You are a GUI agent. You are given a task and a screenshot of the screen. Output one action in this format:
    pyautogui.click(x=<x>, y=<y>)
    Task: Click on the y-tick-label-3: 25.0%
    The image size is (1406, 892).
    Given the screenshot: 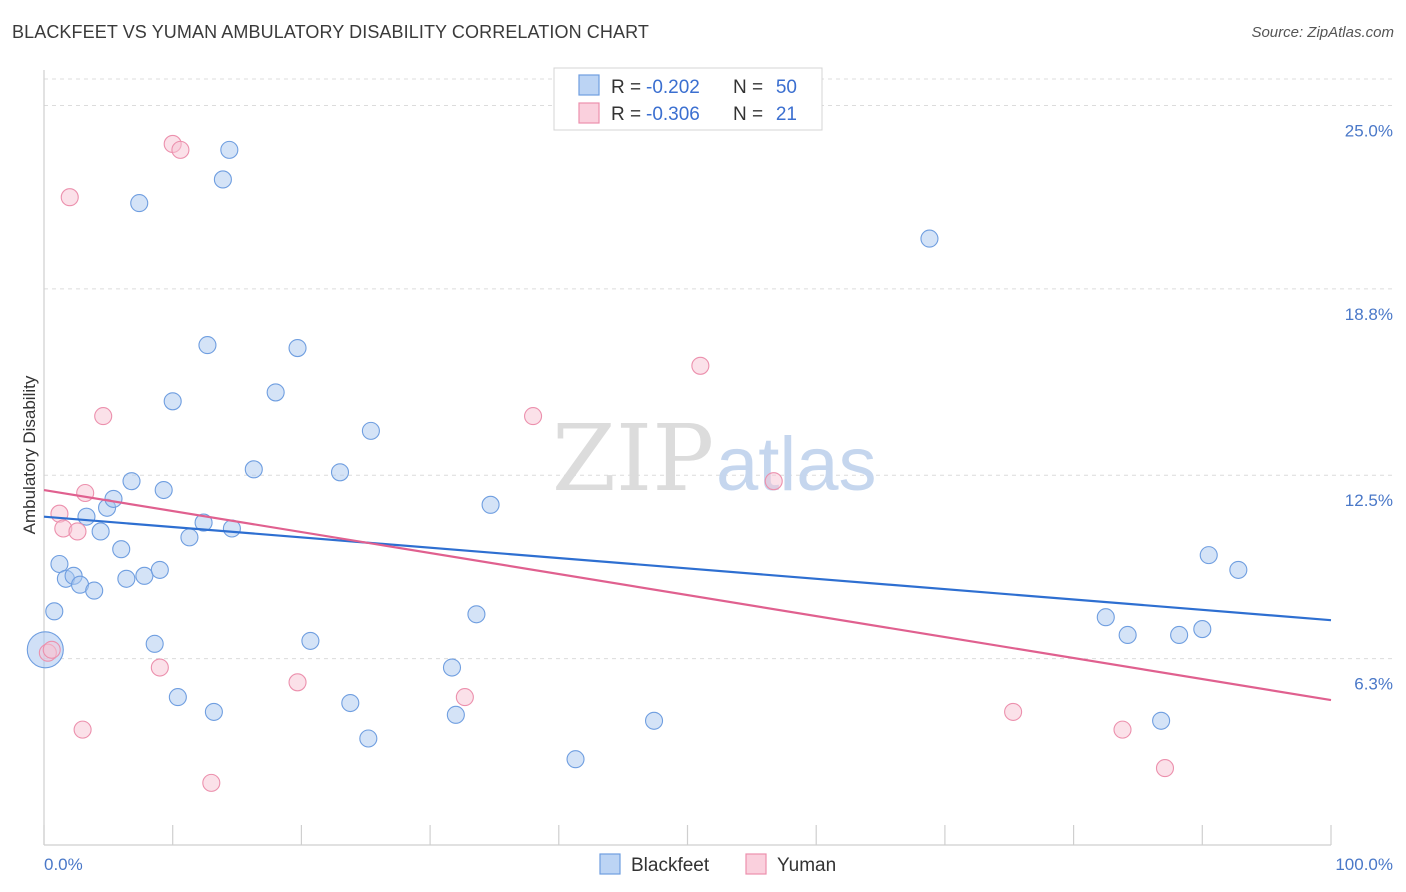 What is the action you would take?
    pyautogui.click(x=1369, y=130)
    